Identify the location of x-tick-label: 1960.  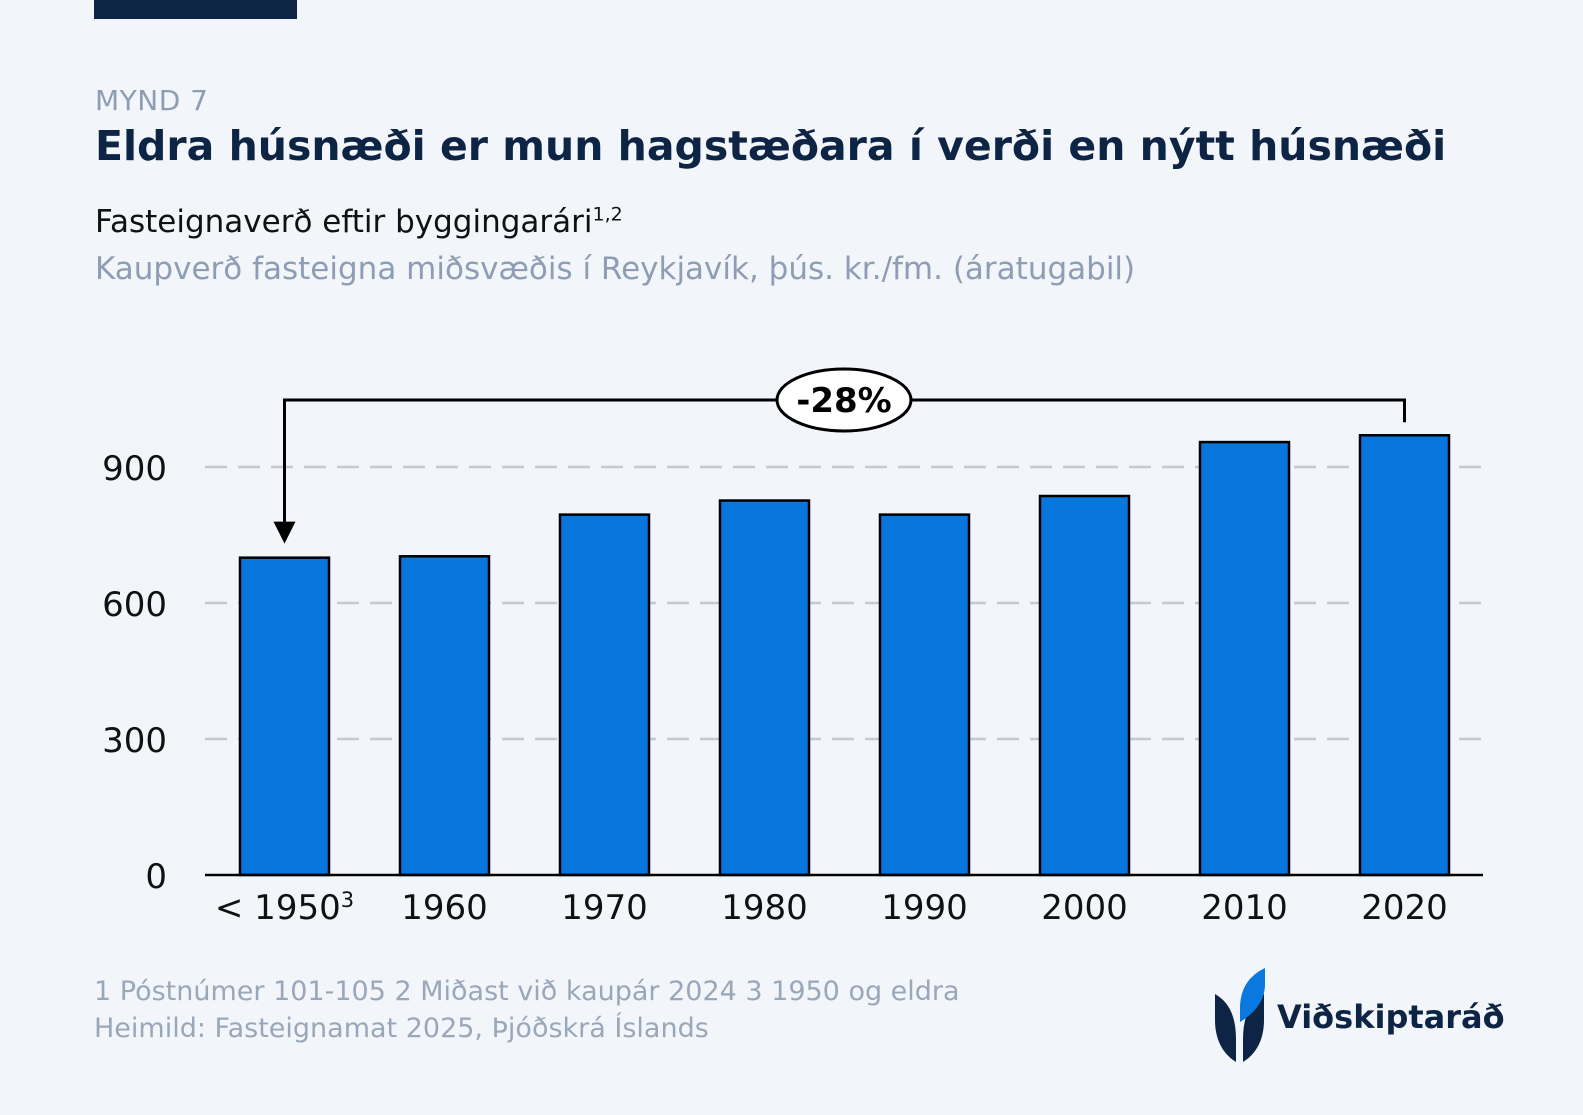
(444, 908).